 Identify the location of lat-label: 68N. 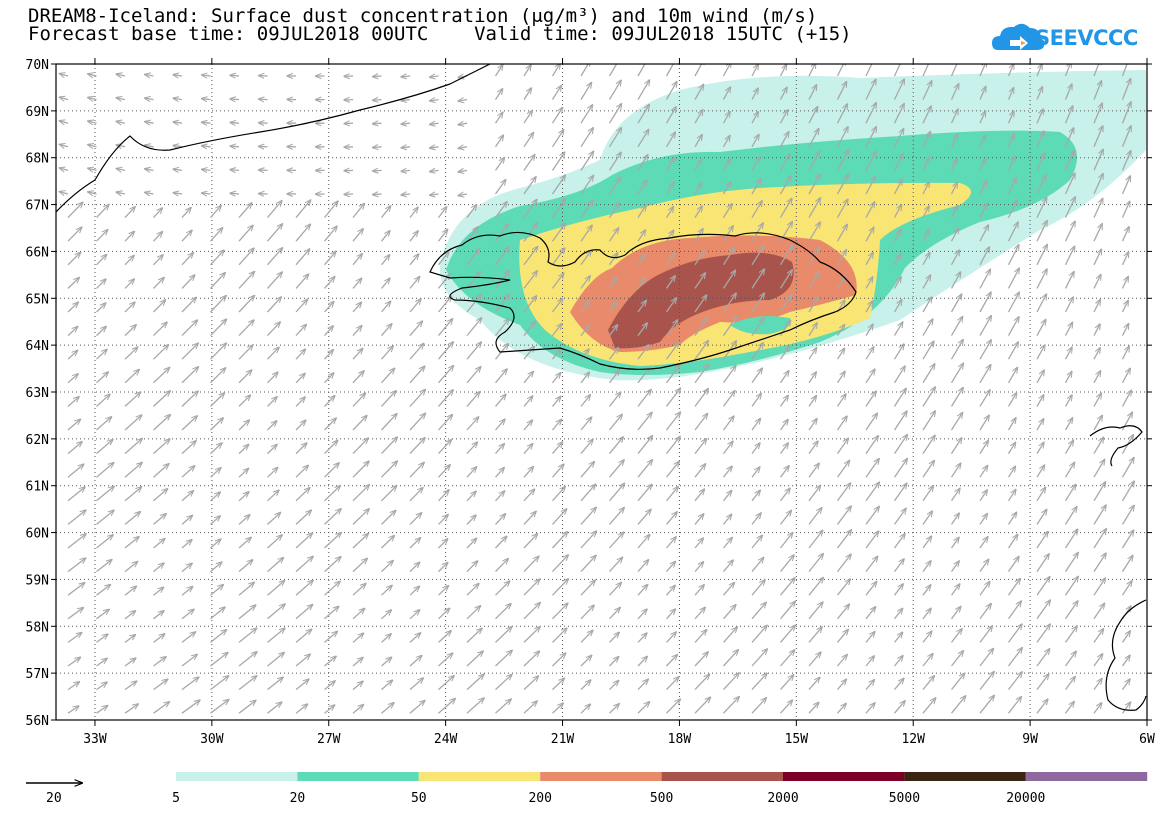
(37, 159).